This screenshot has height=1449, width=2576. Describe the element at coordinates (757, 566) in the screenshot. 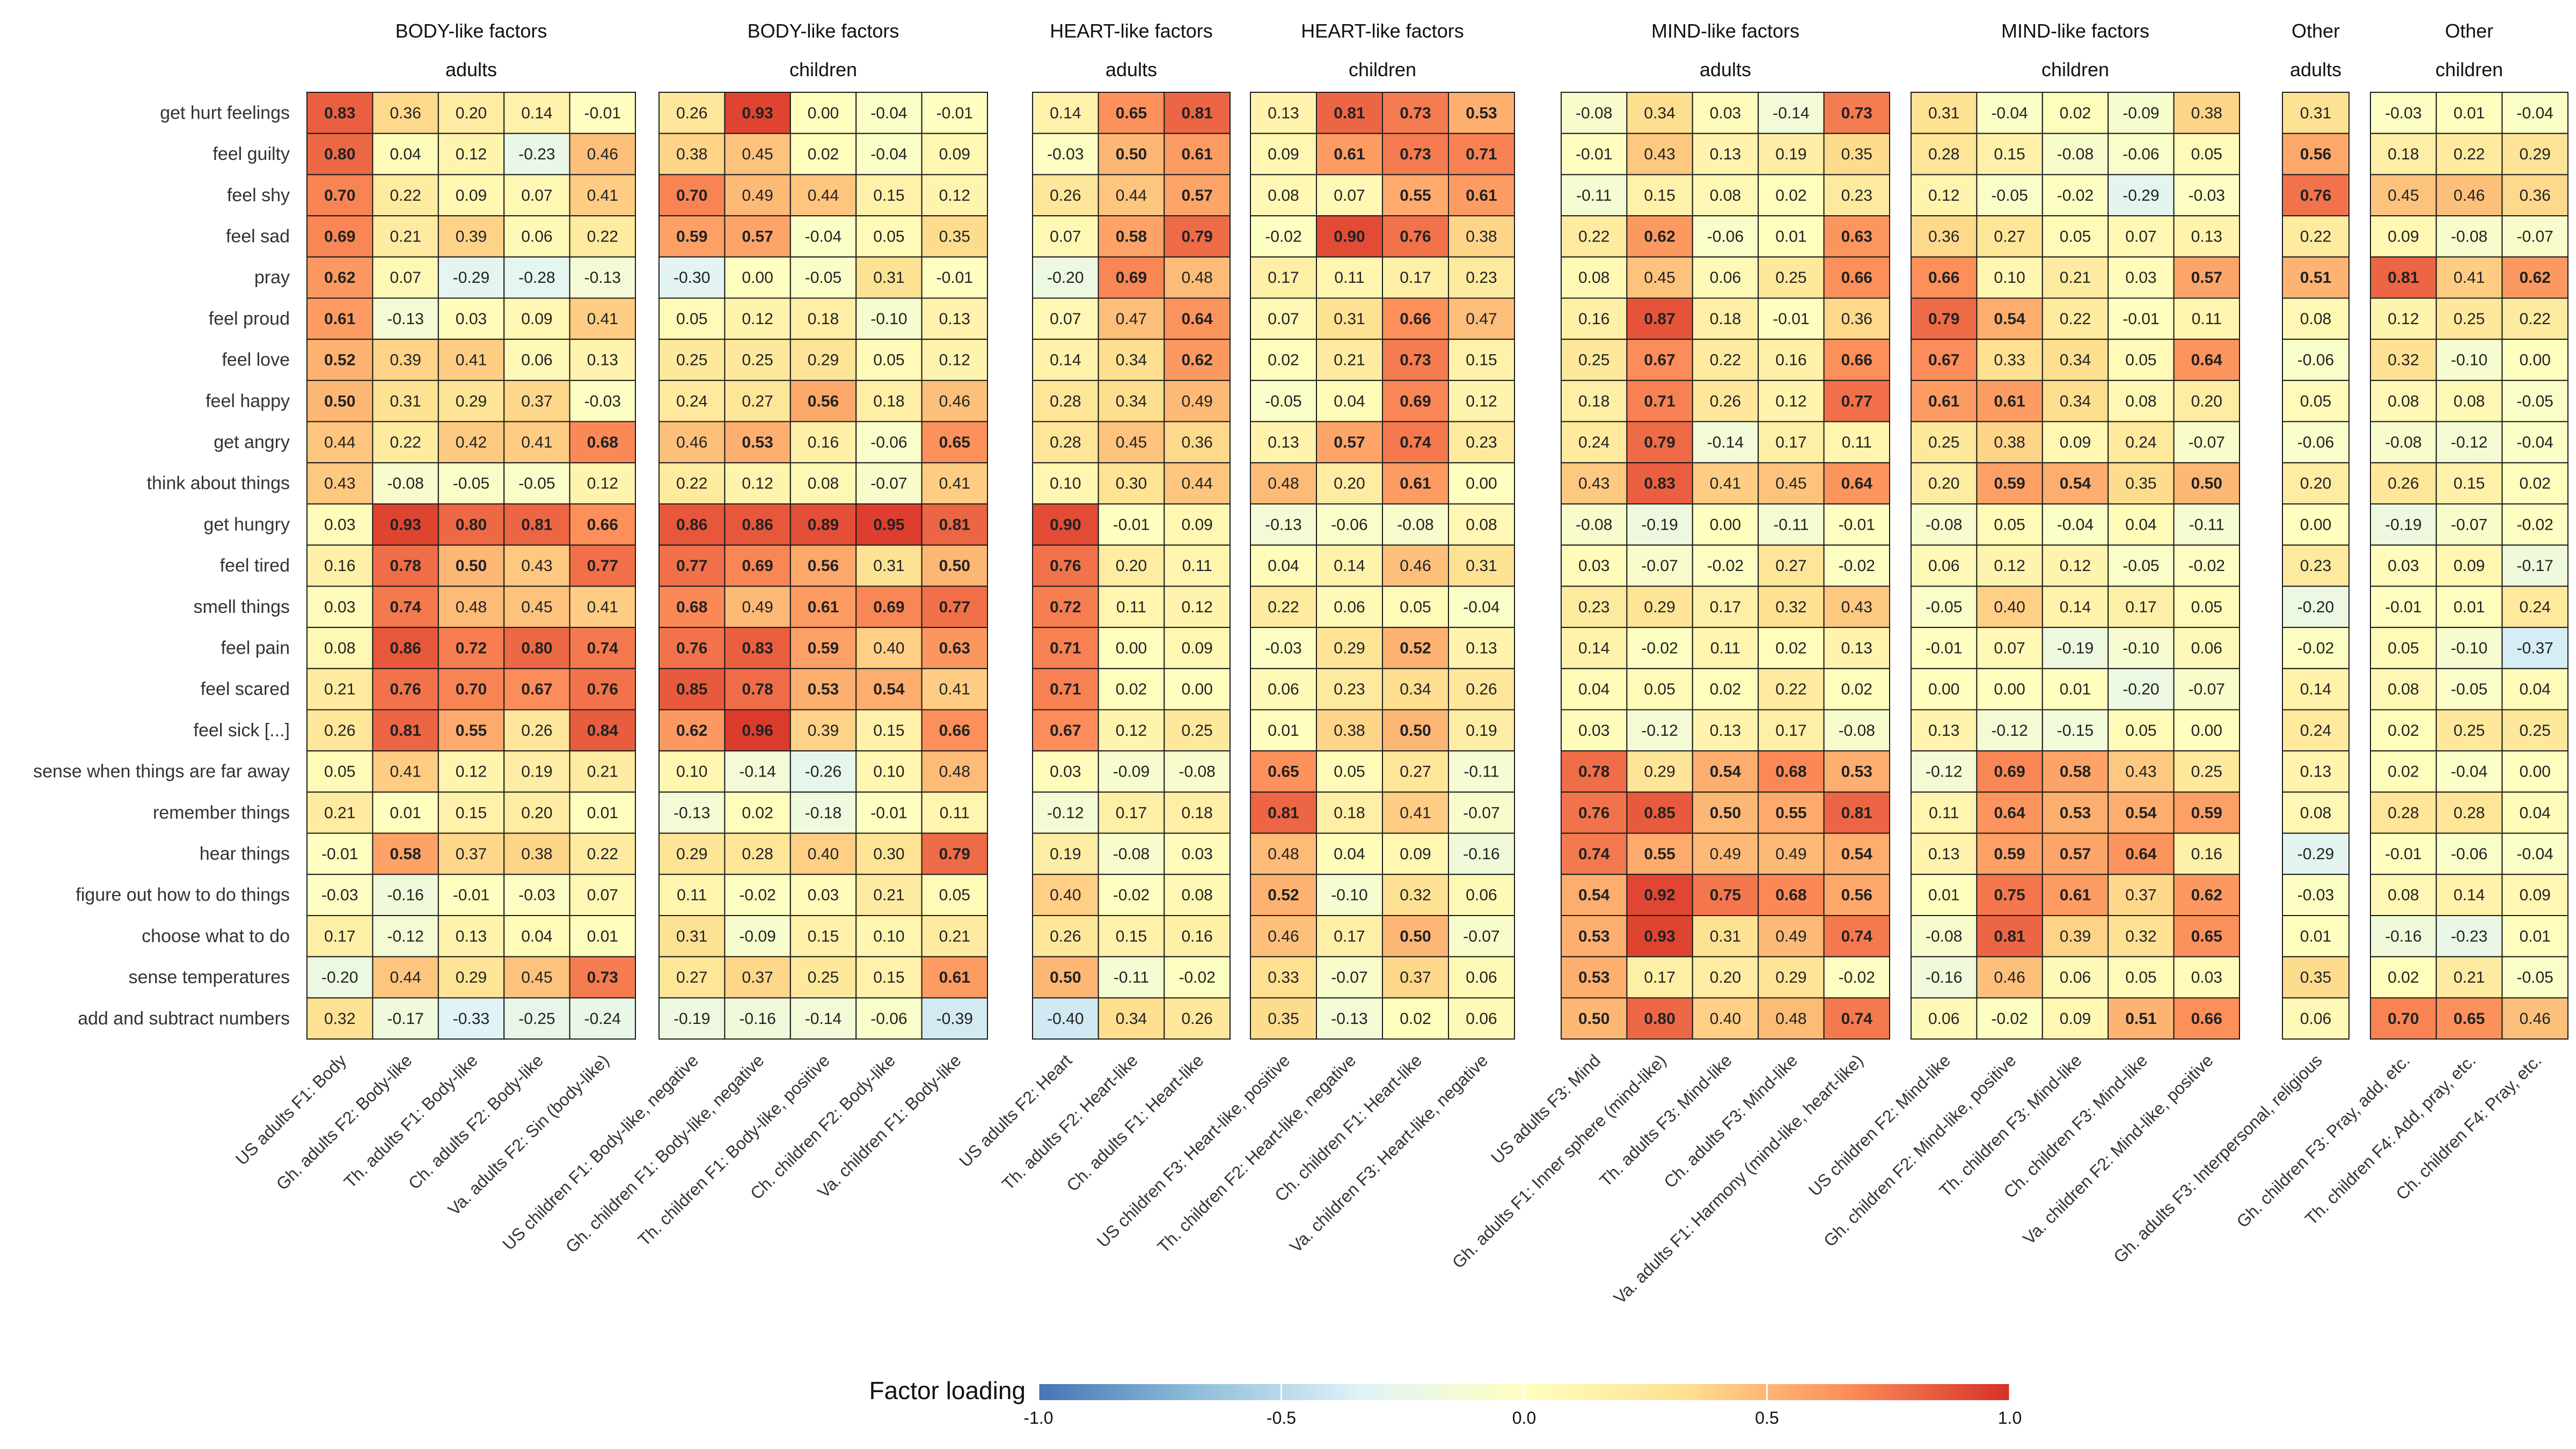

I see `cell-value-label: 0.69` at that location.